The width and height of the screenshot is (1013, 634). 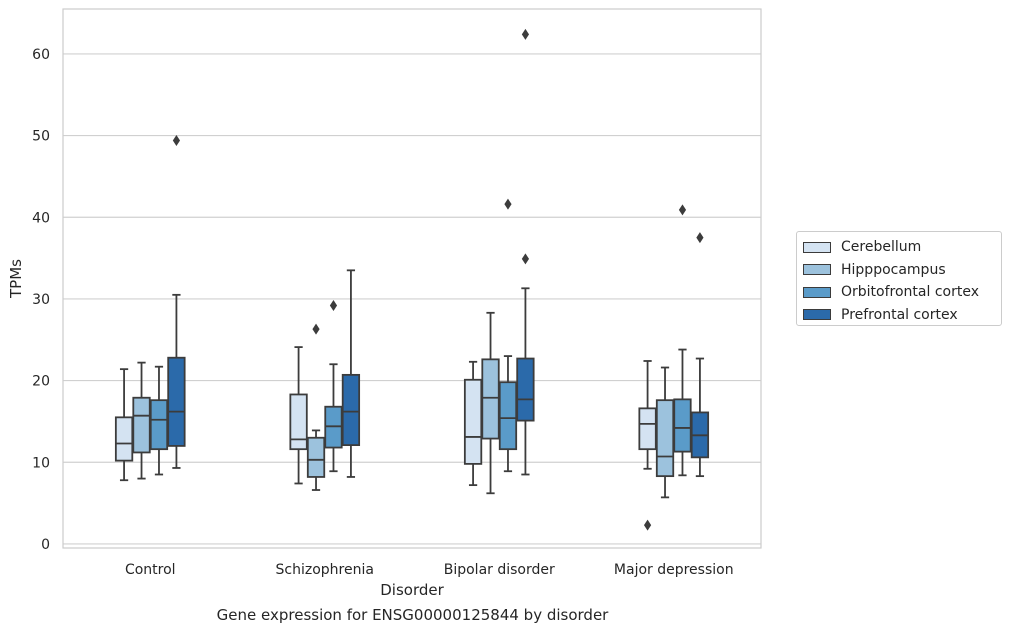 What do you see at coordinates (674, 570) in the screenshot?
I see `x-tick-label: Major depression` at bounding box center [674, 570].